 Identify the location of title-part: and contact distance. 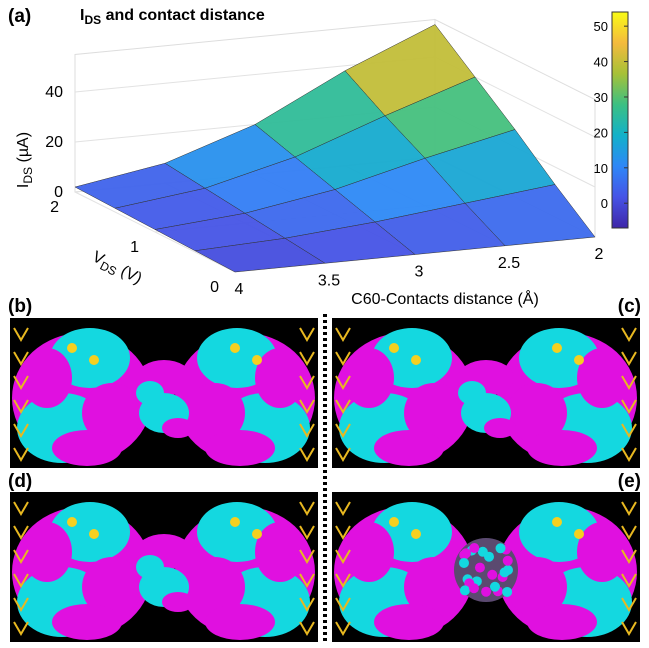
(183, 15).